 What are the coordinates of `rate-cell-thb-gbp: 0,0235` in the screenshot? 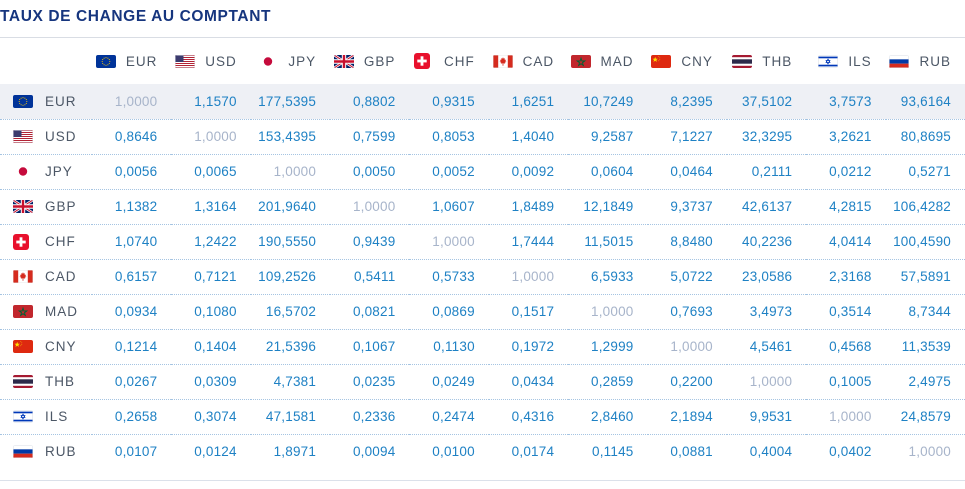 It's located at (374, 381).